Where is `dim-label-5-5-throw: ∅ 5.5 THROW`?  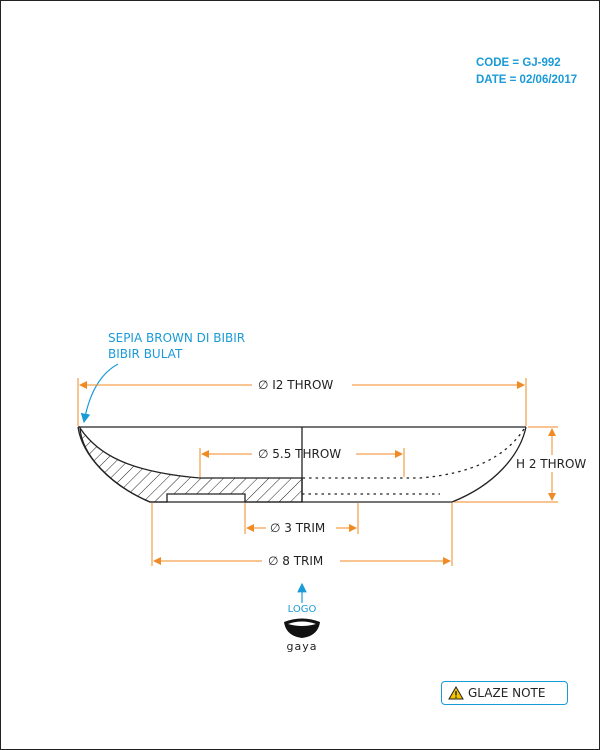
dim-label-5-5-throw: ∅ 5.5 THROW is located at coordinates (299, 454).